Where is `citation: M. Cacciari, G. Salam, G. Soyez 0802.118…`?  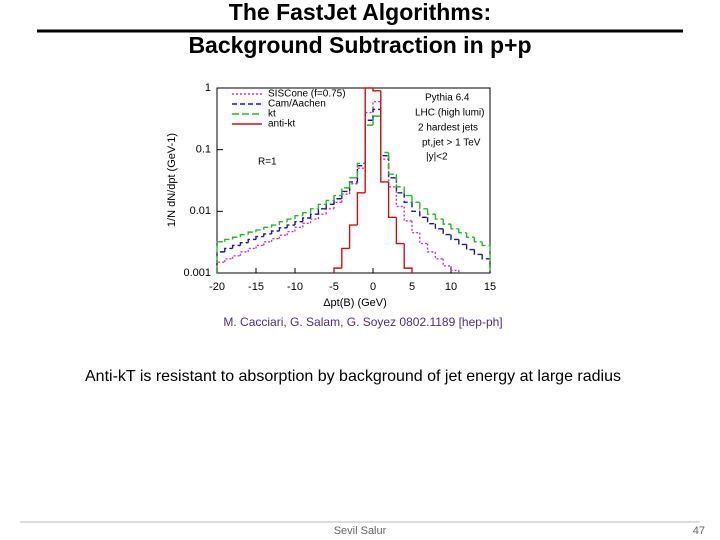 citation: M. Cacciari, G. Salam, G. Soyez 0802.118… is located at coordinates (362, 322).